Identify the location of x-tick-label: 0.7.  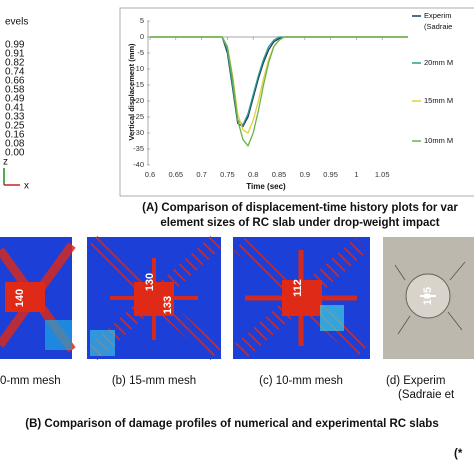
(201, 174).